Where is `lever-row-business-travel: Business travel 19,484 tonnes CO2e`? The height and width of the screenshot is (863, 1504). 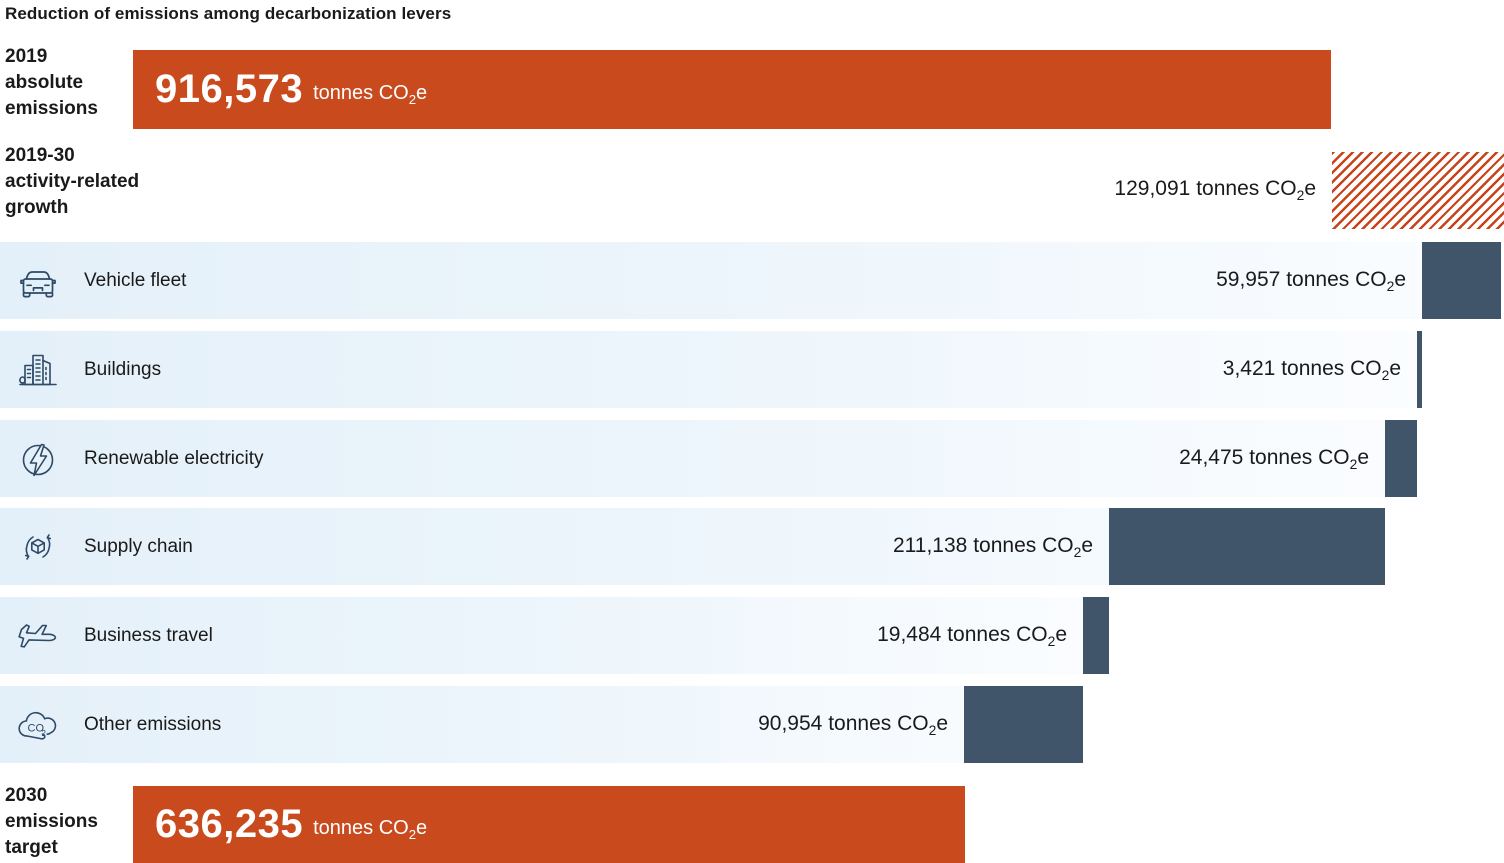
lever-row-business-travel: Business travel 19,484 tonnes CO2e is located at coordinates (752, 635).